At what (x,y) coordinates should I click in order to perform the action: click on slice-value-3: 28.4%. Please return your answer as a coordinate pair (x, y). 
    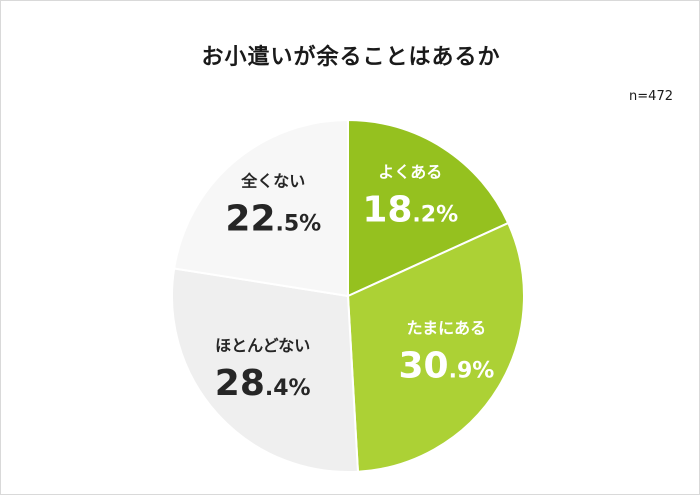
    Looking at the image, I should click on (263, 383).